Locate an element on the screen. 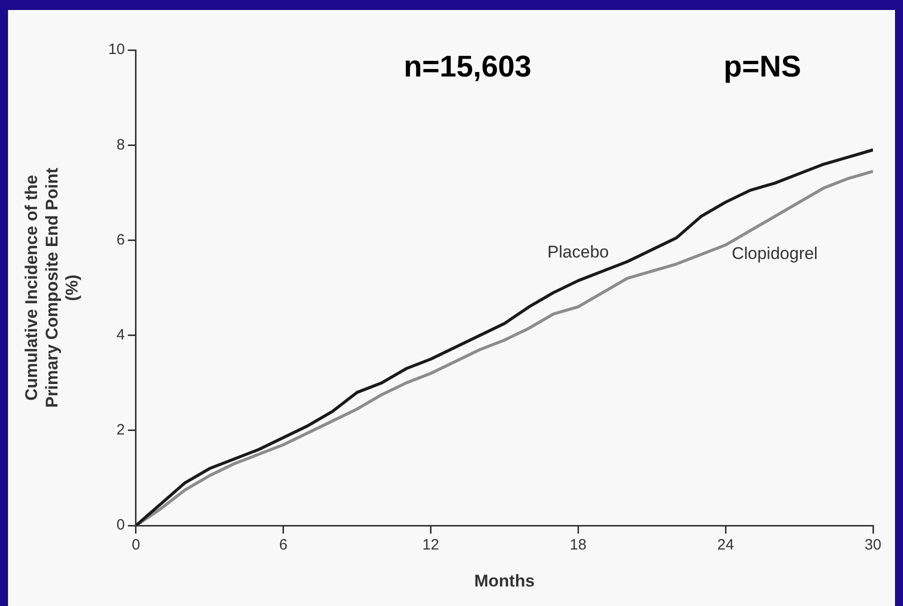 The height and width of the screenshot is (606, 903). y-tick-label: 0 is located at coordinates (120, 525).